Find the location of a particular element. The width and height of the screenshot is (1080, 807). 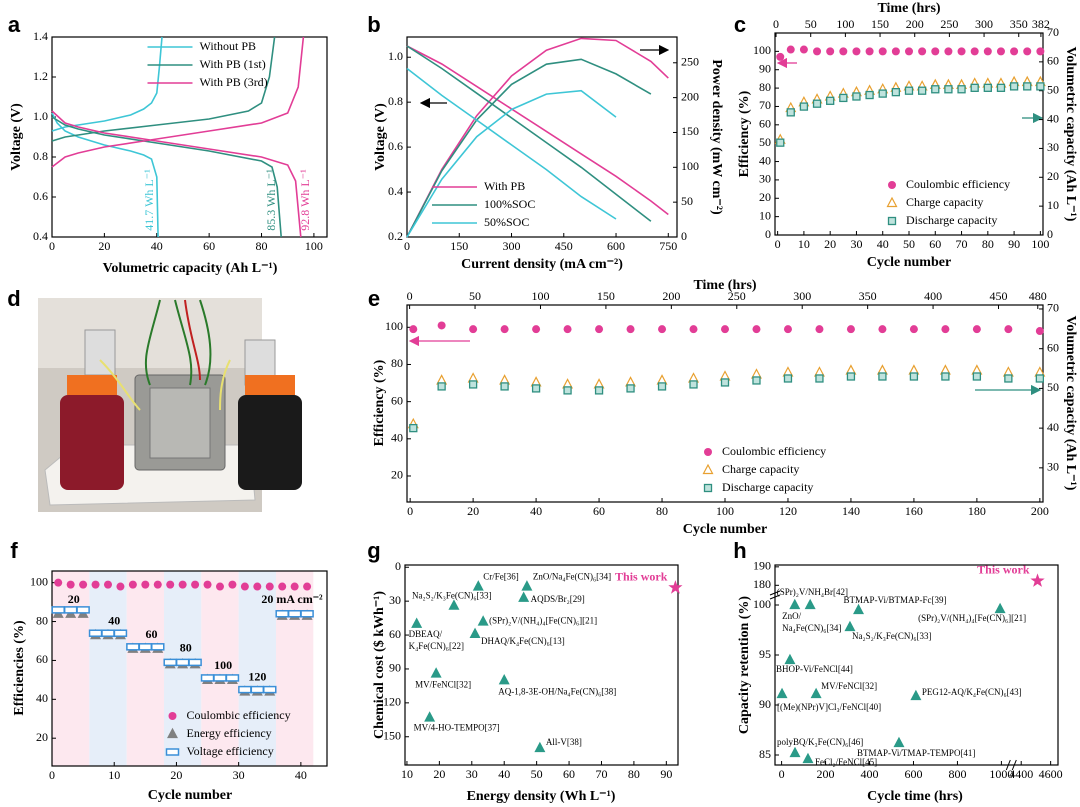

point-label: K₄Fe(CN)₆[22] is located at coordinates (436, 646).